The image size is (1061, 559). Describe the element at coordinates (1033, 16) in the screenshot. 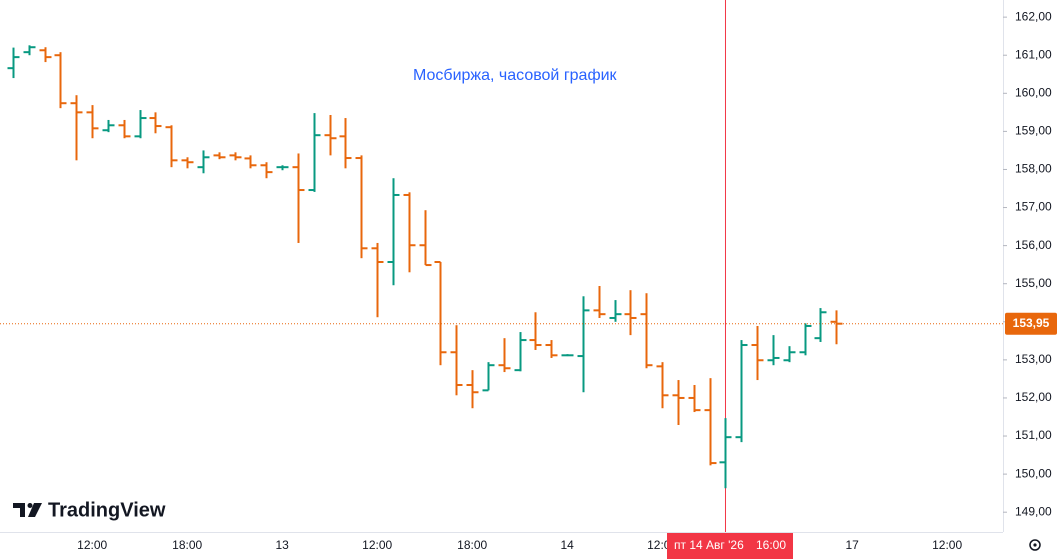

I see `y-tick-label: 162,00` at that location.